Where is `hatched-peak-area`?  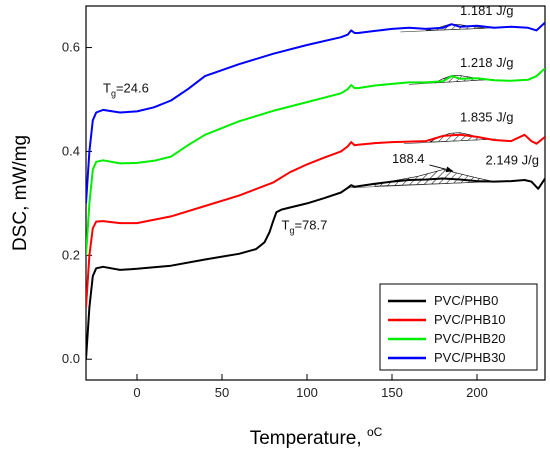 hatched-peak-area is located at coordinates (434, 178).